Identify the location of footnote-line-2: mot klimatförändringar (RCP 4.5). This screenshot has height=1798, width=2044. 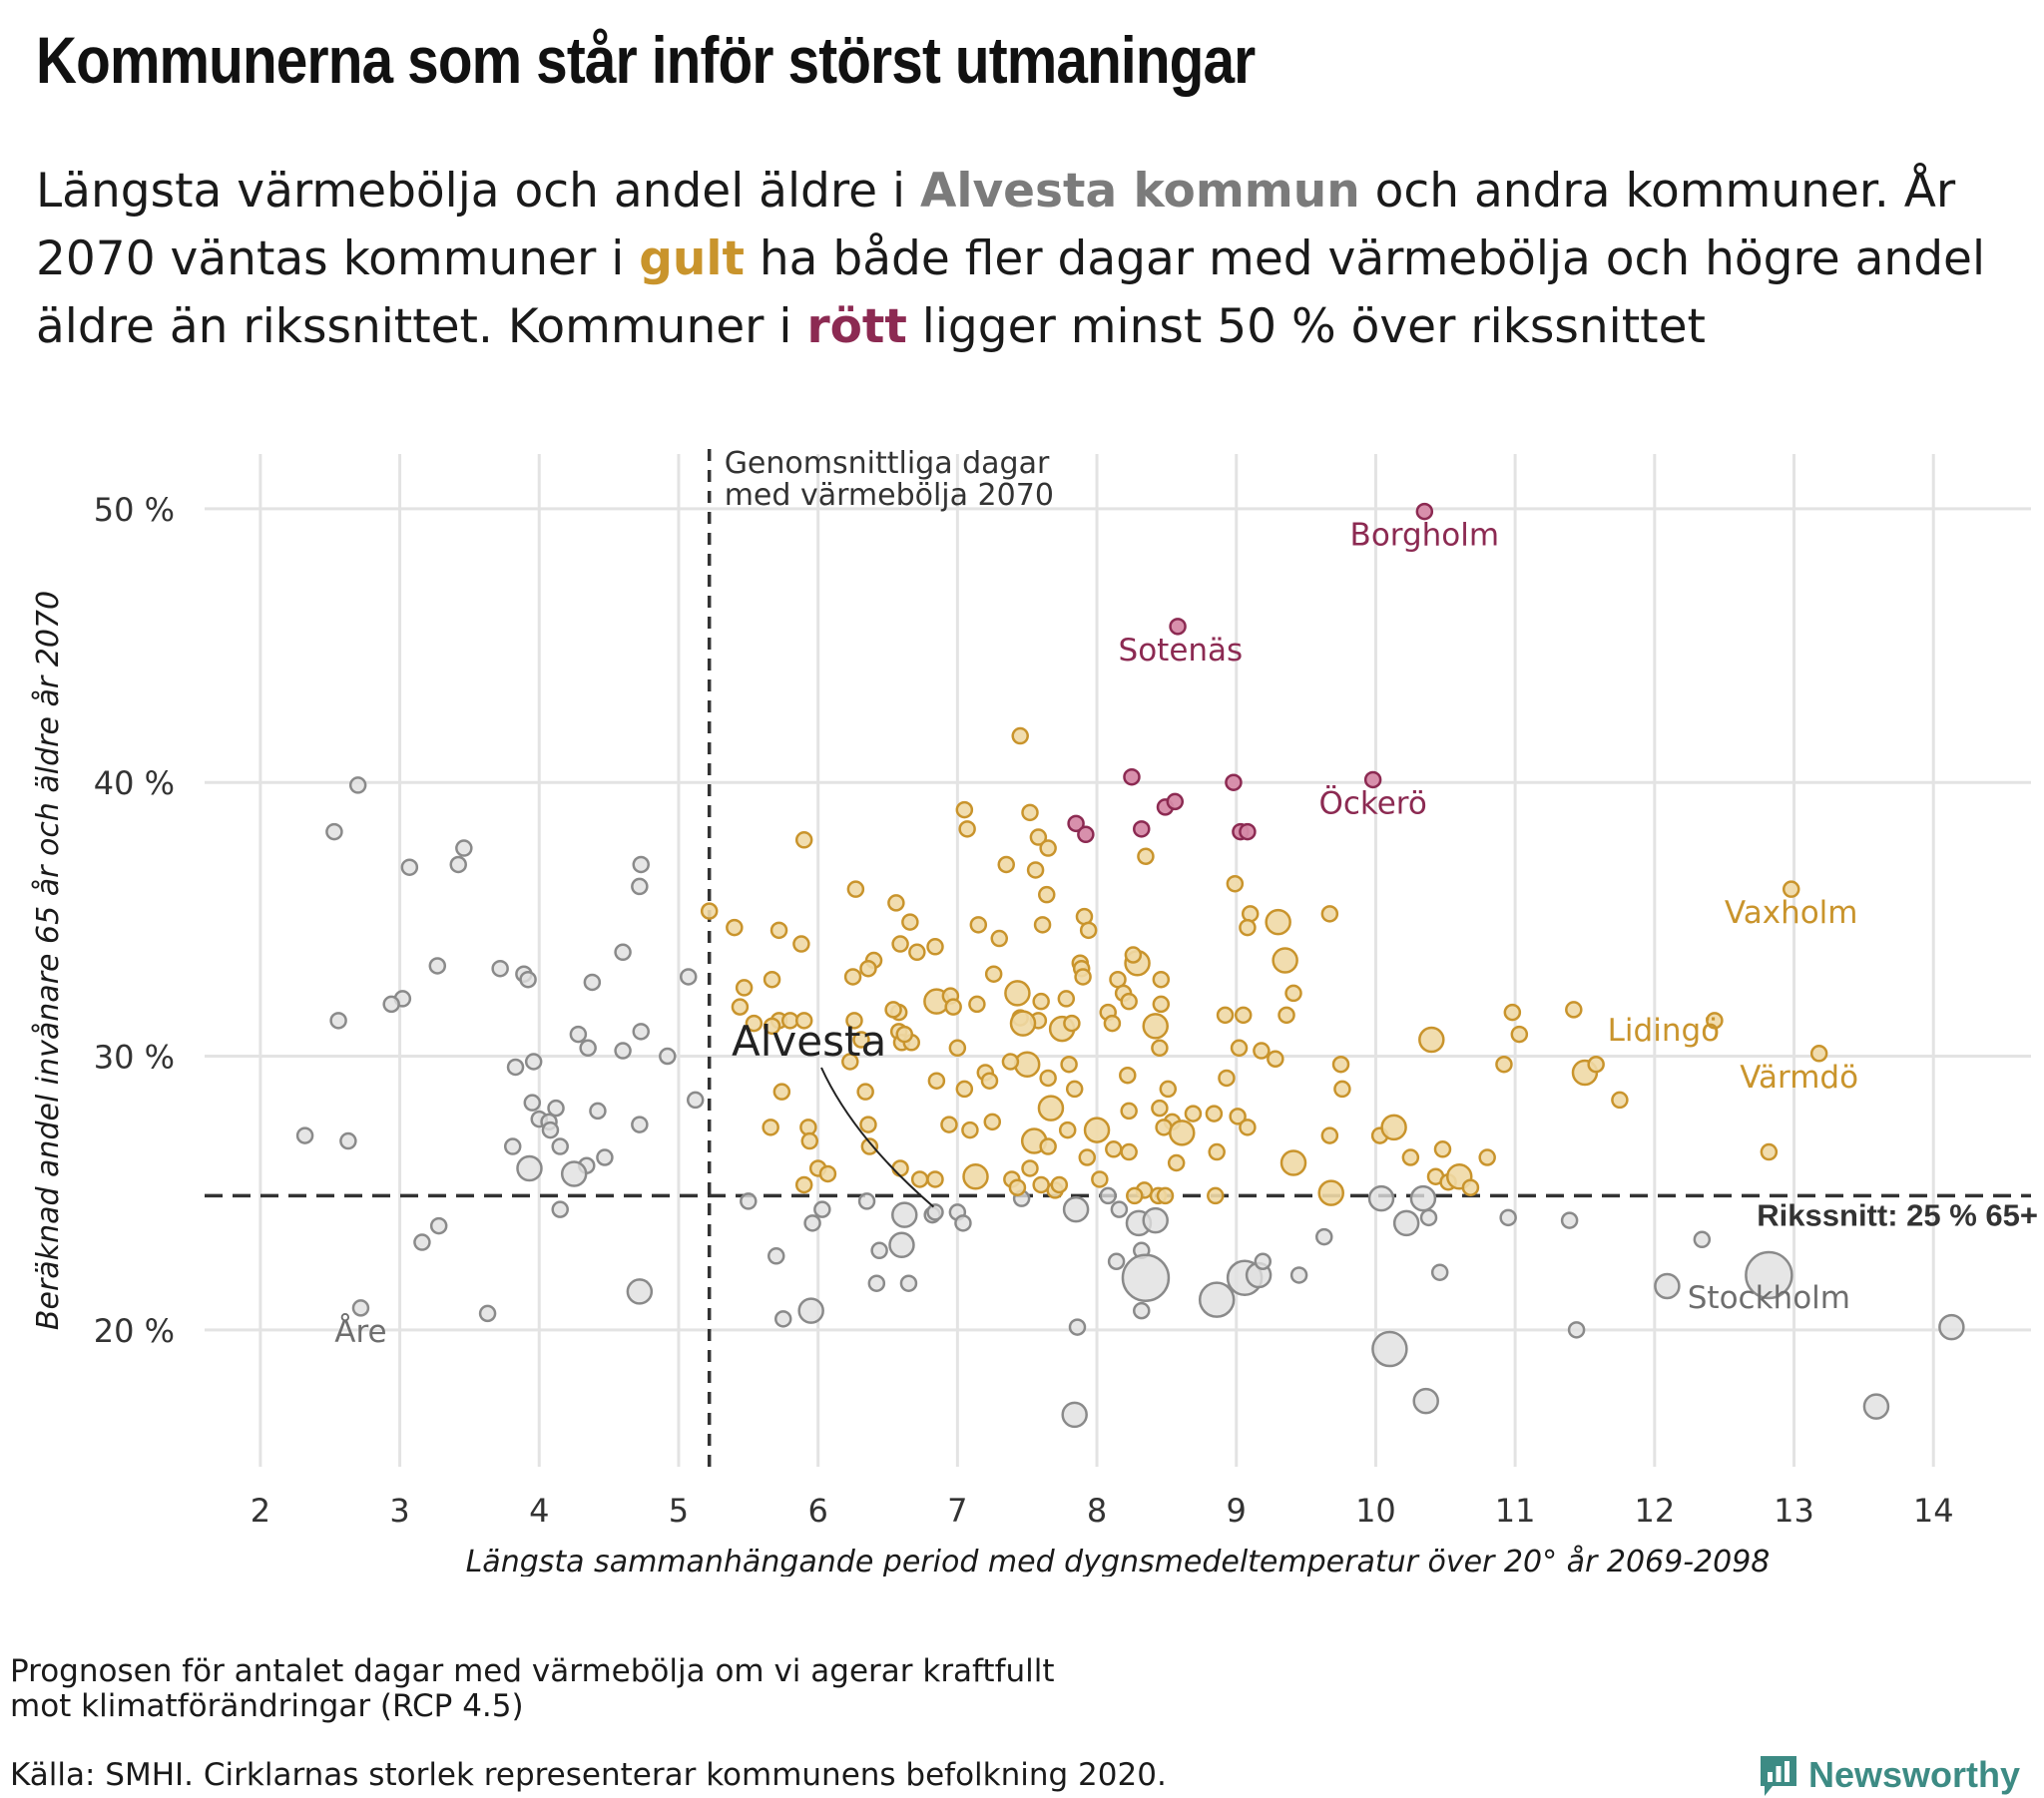
(267, 1706).